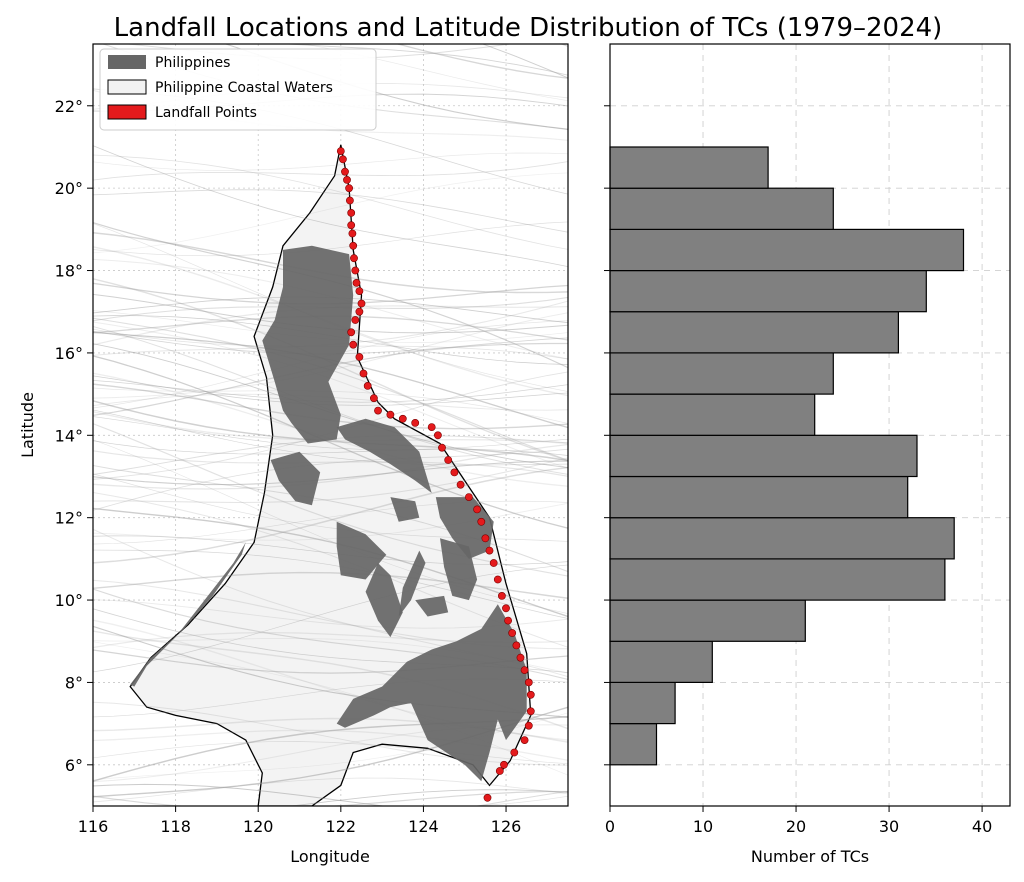  I want to click on landmass-palawan, so click(188, 614).